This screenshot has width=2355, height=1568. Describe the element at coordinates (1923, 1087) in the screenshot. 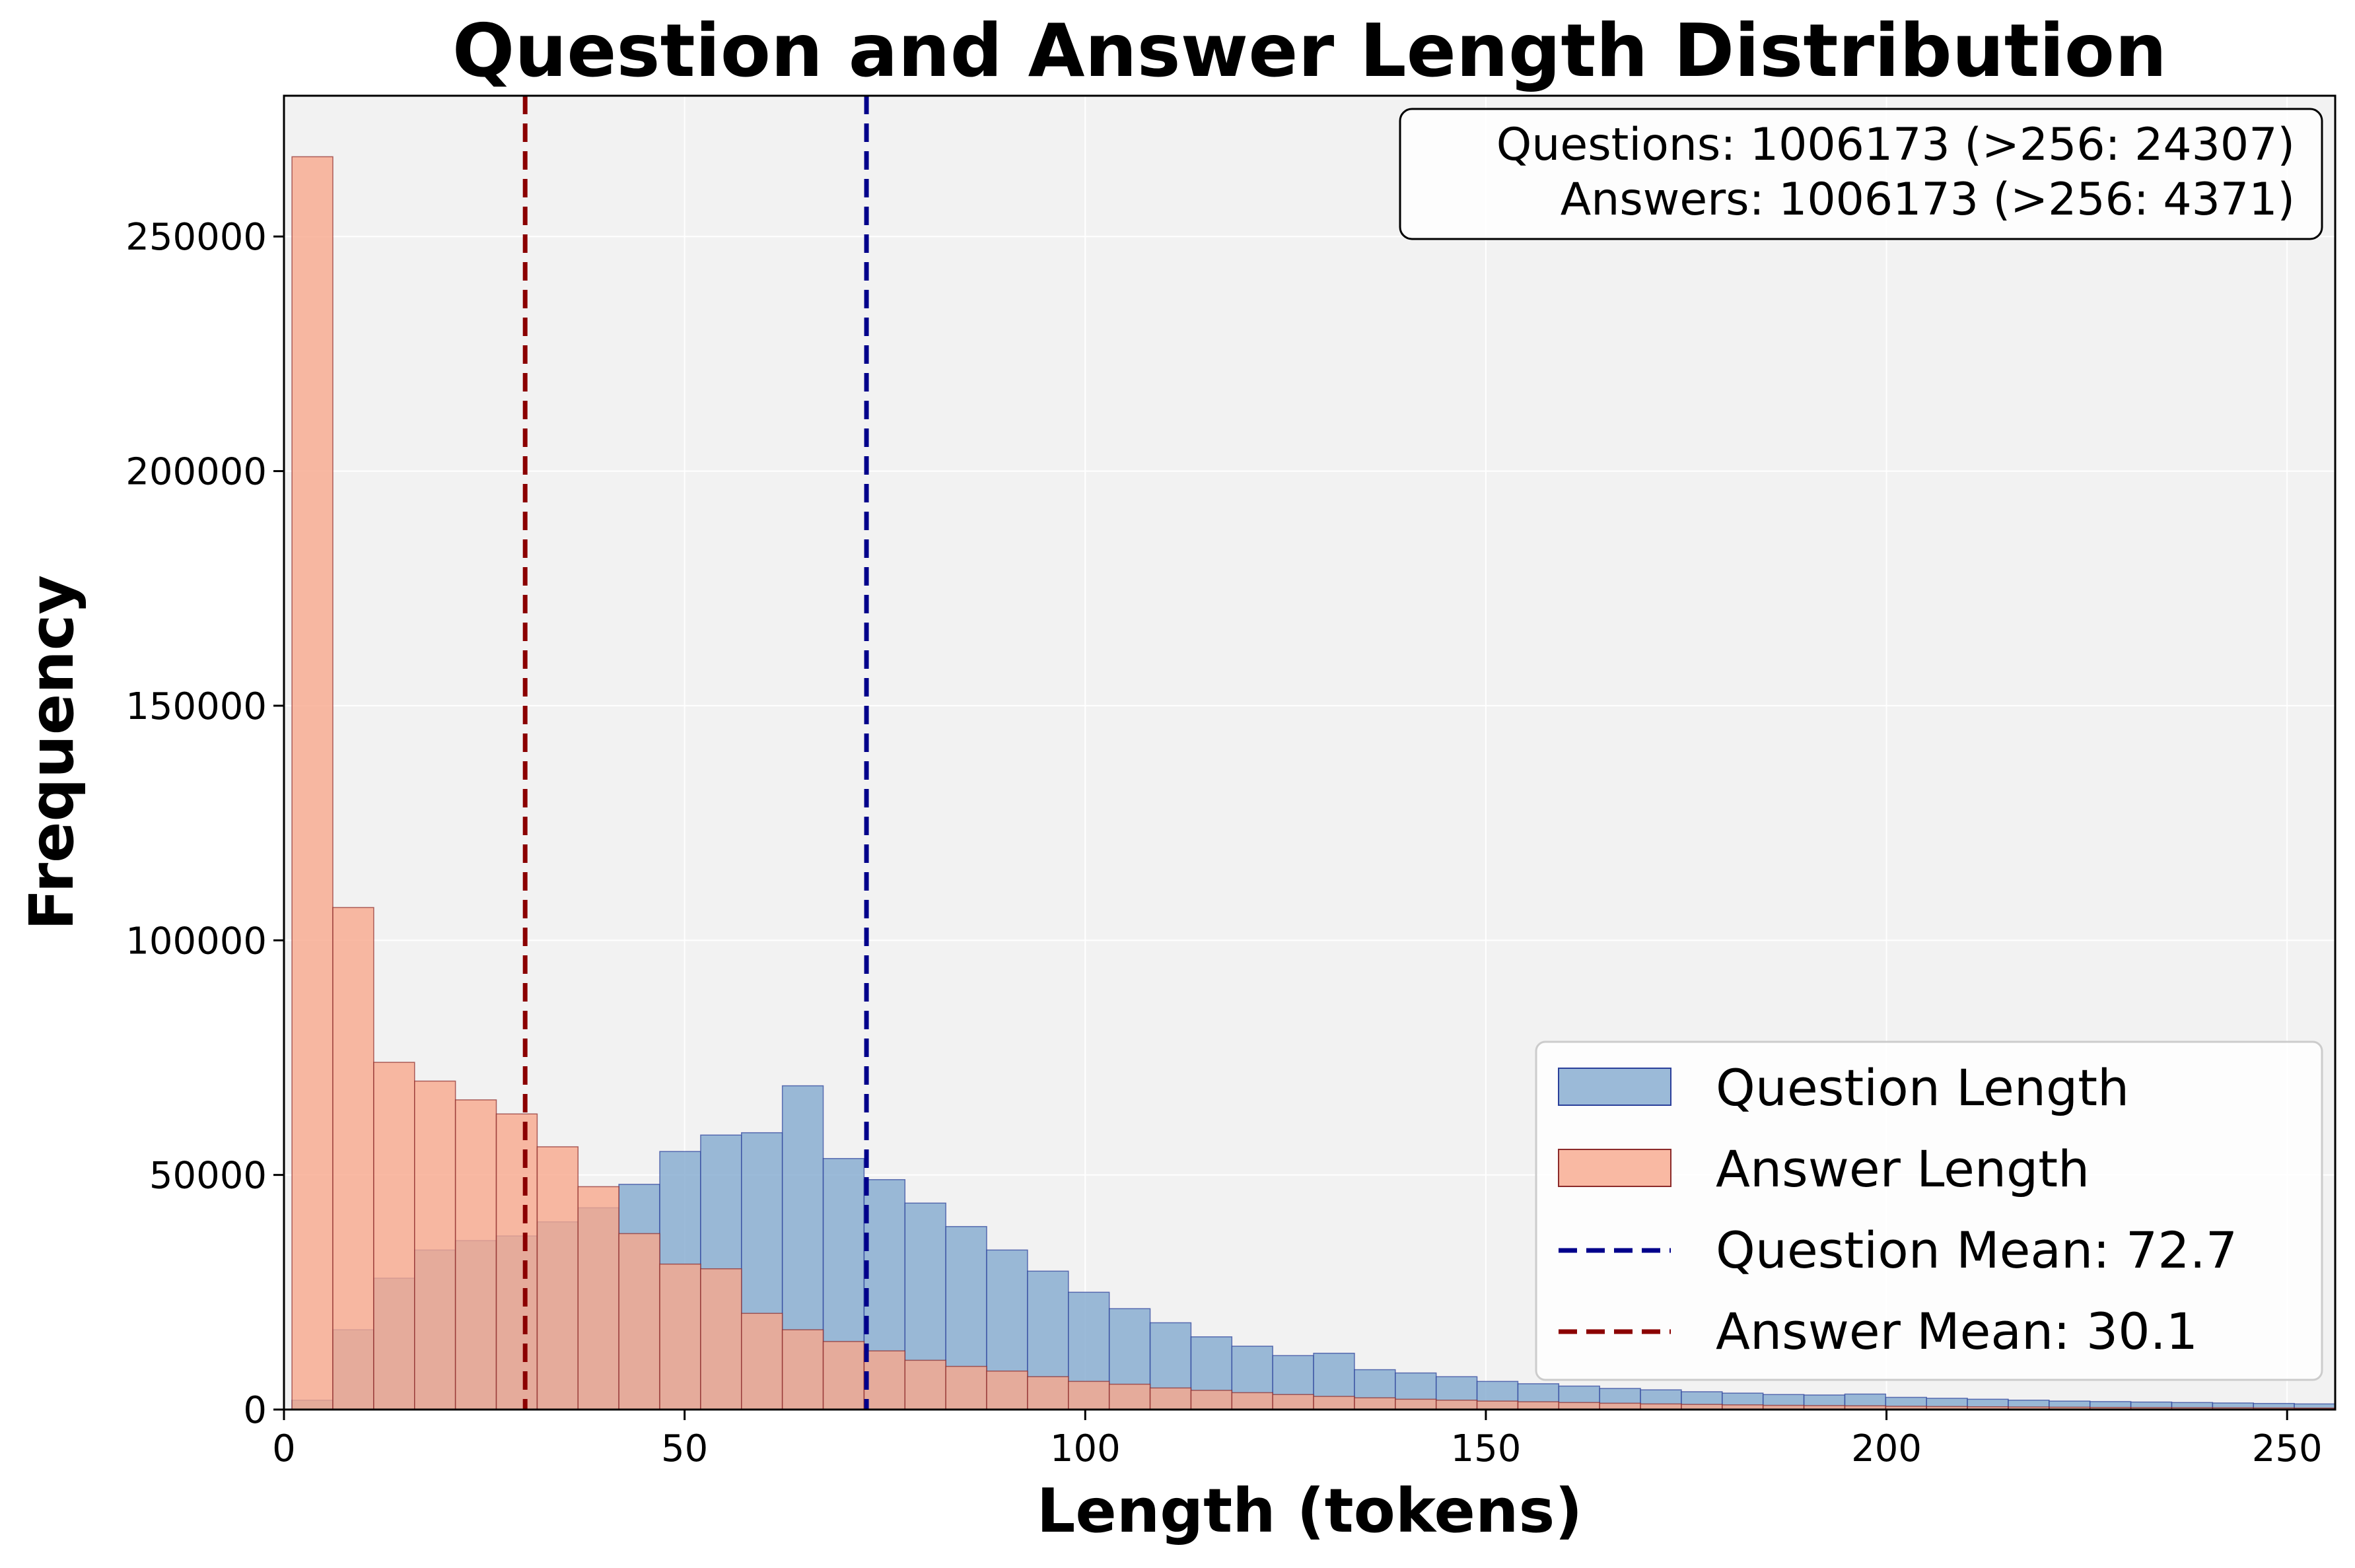

I see `legend-label-question: Question Length` at that location.